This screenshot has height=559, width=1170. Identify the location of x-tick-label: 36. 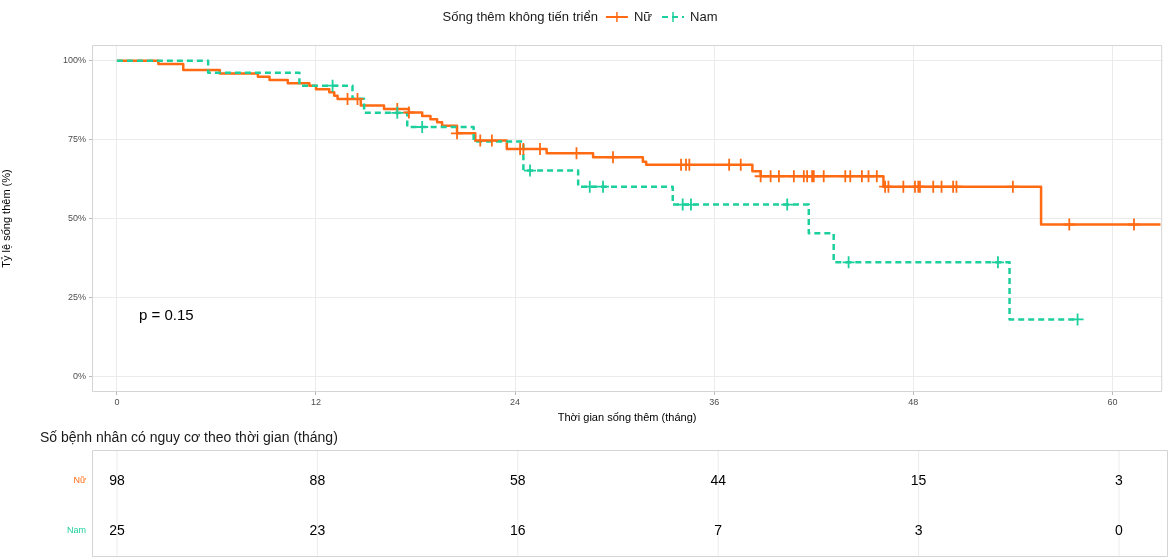
(714, 401).